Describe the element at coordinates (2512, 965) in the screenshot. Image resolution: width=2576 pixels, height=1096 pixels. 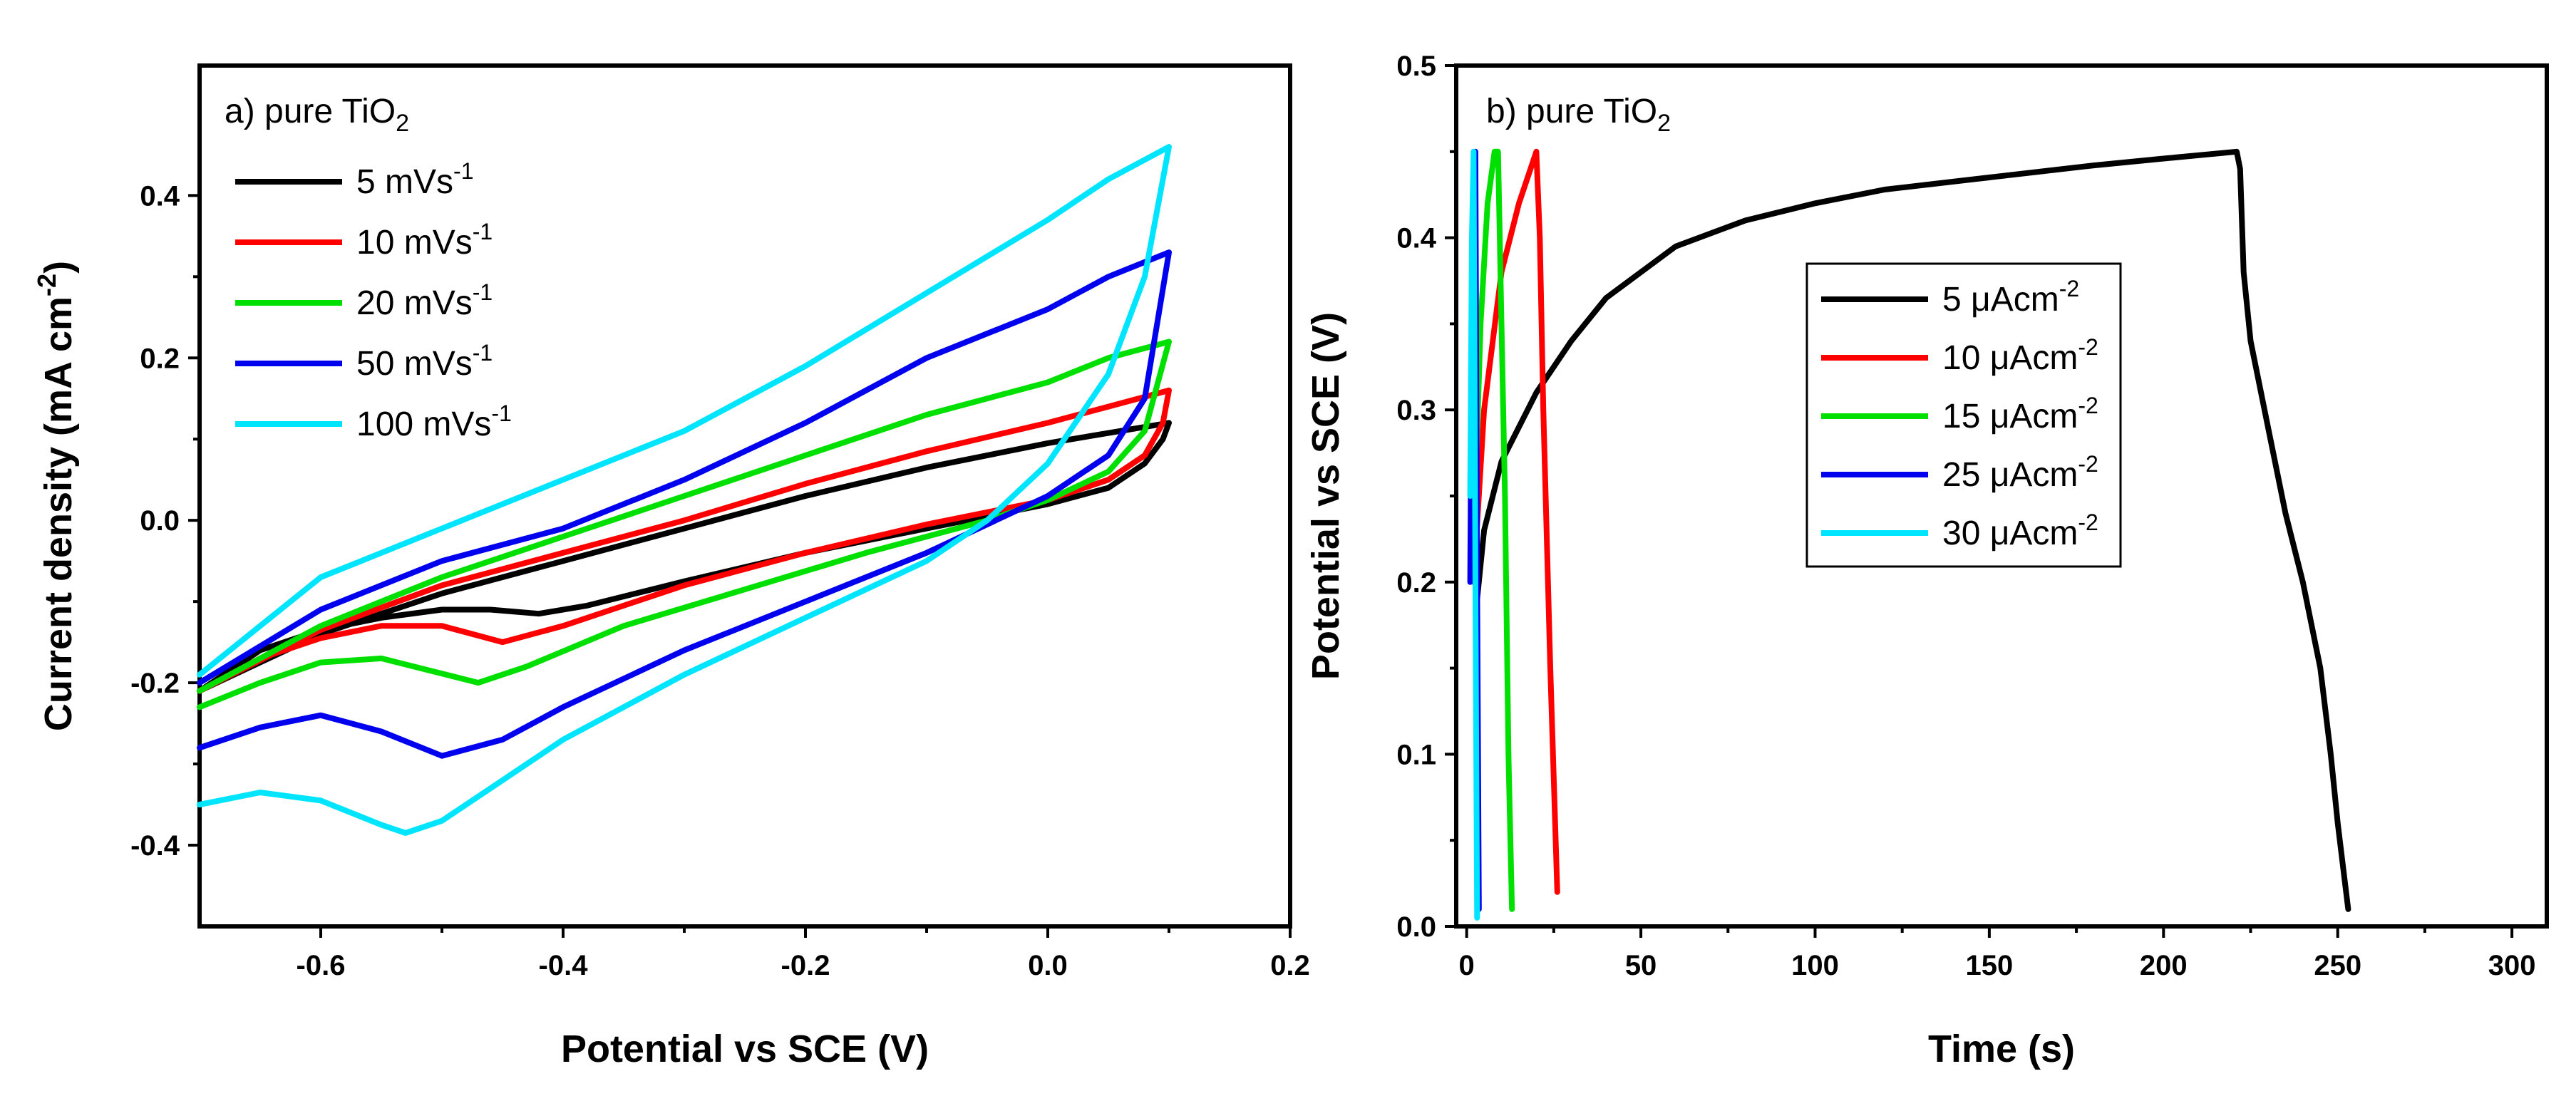
I see `panel-b-x-tick-label: 300` at that location.